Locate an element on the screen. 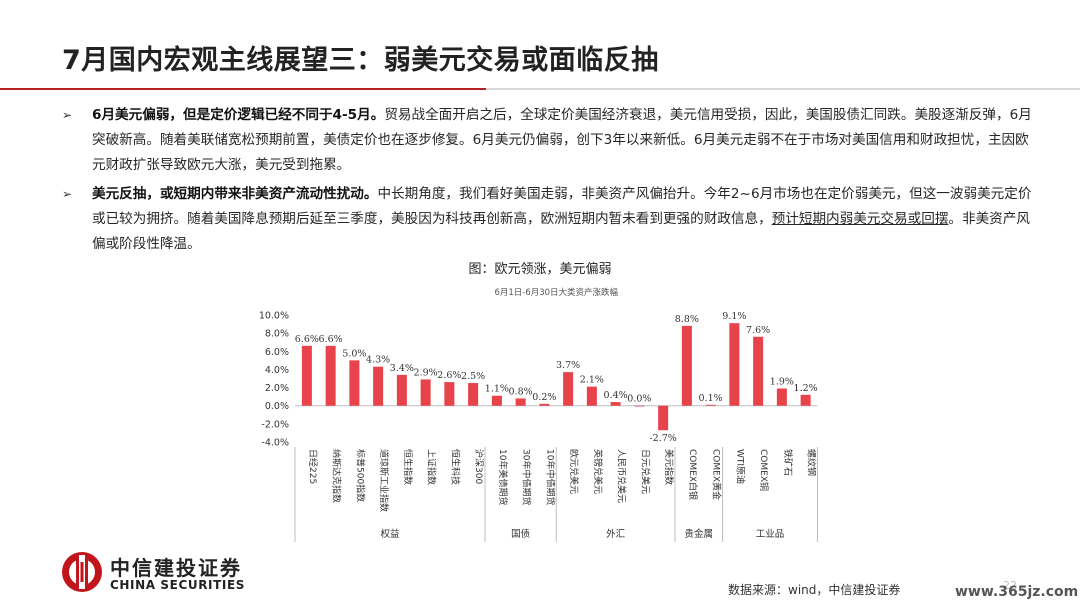 The width and height of the screenshot is (1080, 608). category-label: 恒生指数 is located at coordinates (408, 467).